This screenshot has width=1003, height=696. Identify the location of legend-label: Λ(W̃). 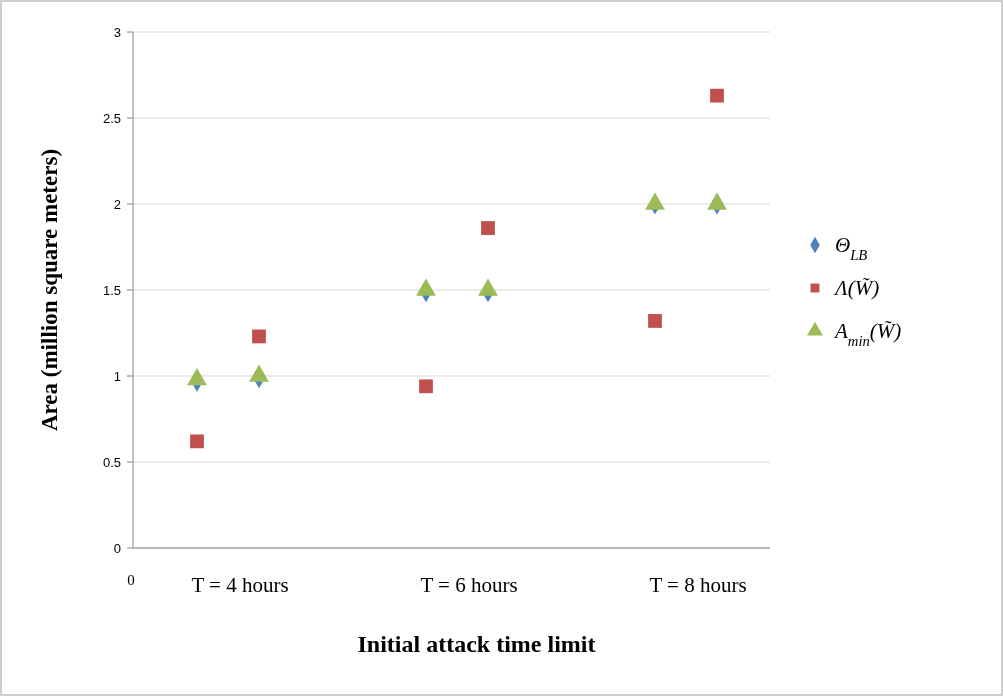
(856, 288).